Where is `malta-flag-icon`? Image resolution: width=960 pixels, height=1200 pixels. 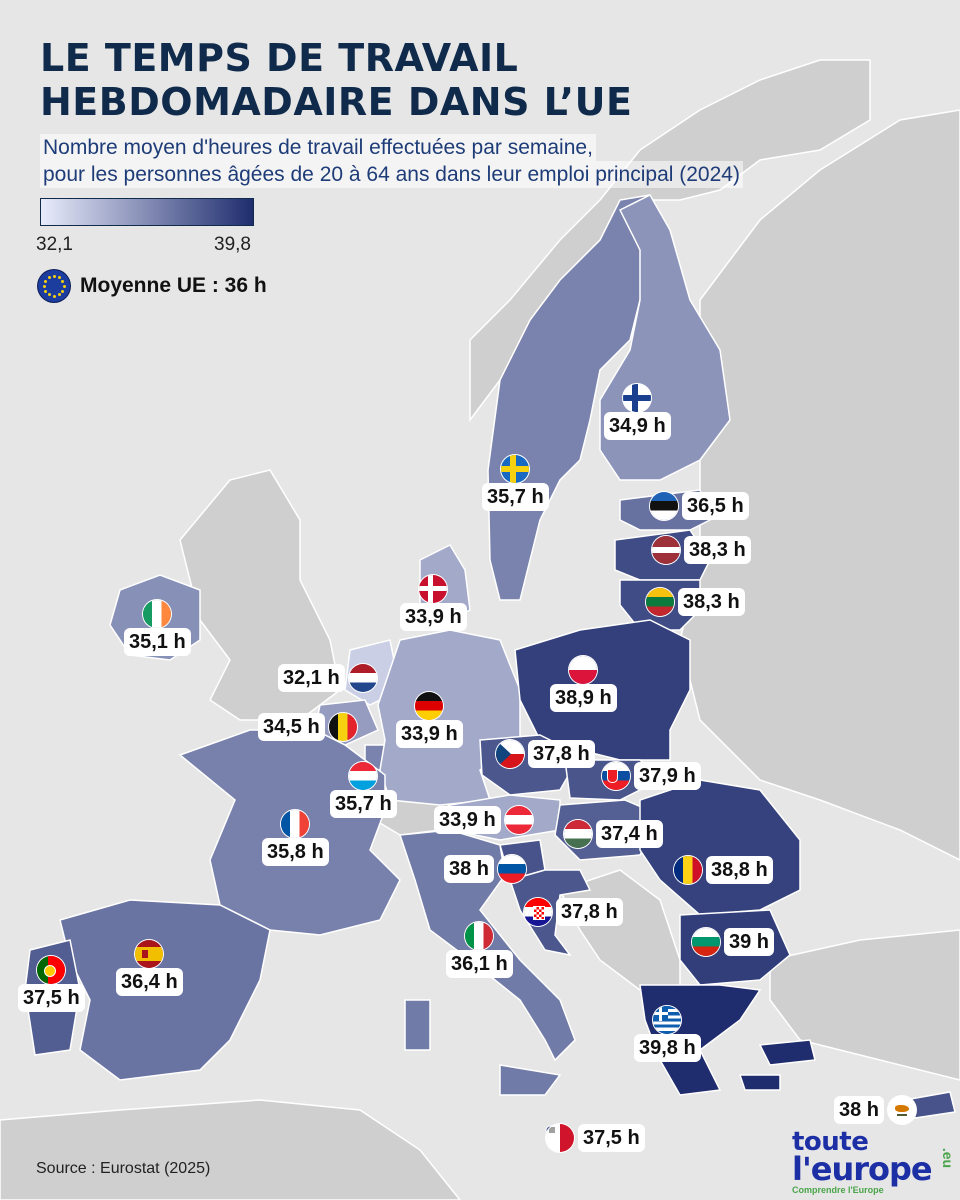 malta-flag-icon is located at coordinates (560, 1138).